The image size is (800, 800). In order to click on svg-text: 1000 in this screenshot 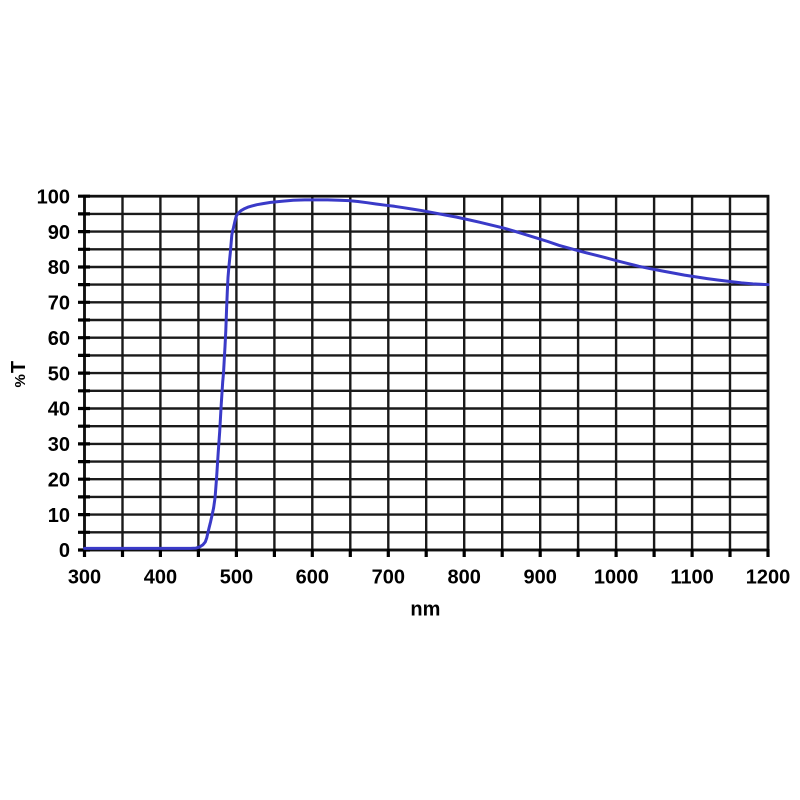, I will do `click(616, 578)`.